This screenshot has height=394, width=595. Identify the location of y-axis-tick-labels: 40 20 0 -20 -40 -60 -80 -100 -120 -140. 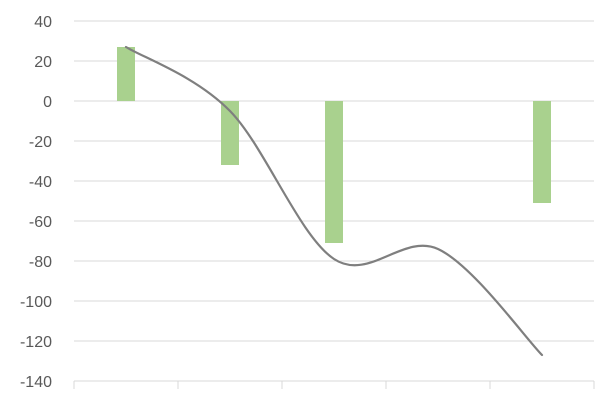
(36, 202).